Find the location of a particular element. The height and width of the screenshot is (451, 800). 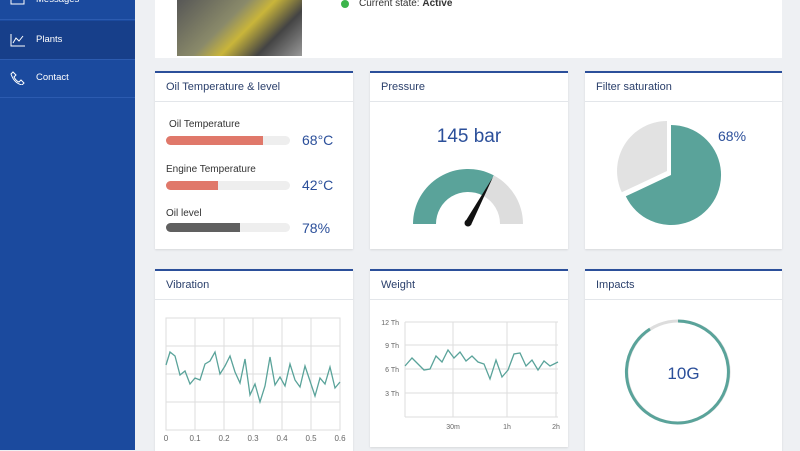

vibration-chart: 0 0.1 0.2 0.3 0.4 0.5 0.6 is located at coordinates (255, 380).